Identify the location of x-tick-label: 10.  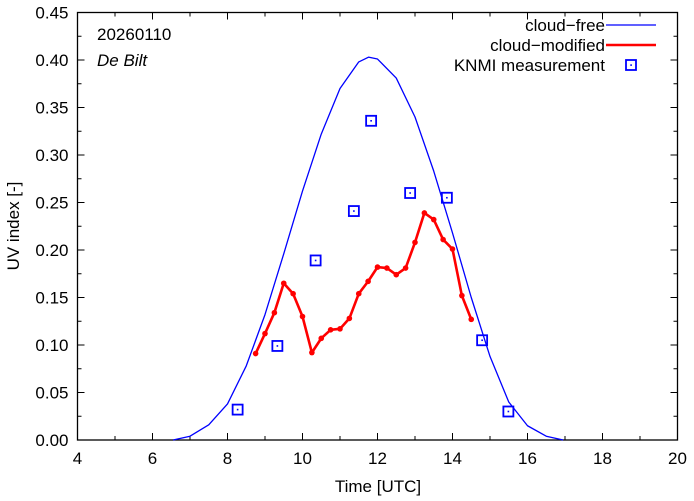
(302, 458).